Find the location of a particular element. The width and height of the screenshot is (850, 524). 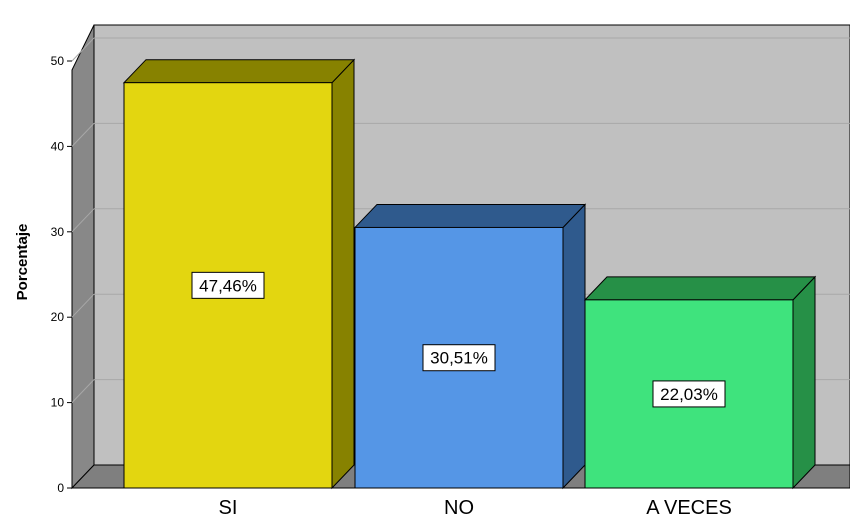

side-wall is located at coordinates (83, 257).